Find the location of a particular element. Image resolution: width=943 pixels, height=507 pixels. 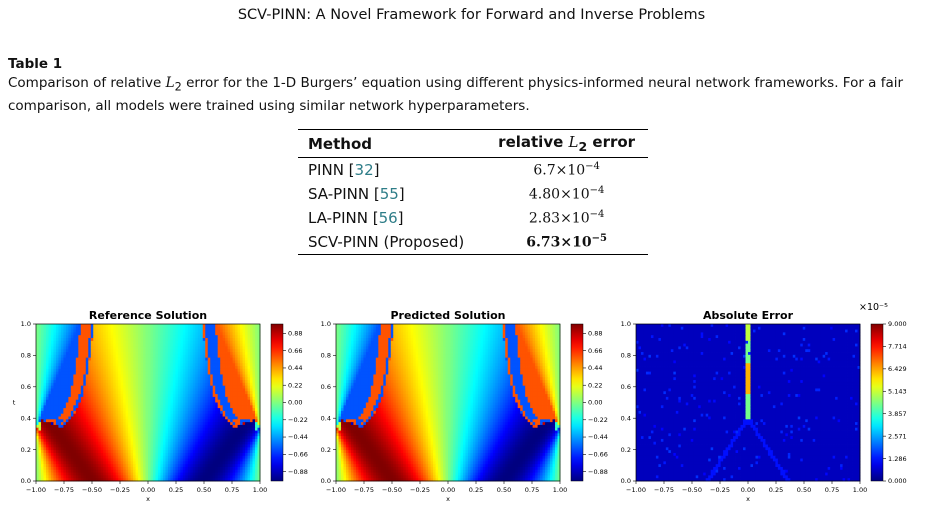

citation-link: 56 is located at coordinates (388, 218).